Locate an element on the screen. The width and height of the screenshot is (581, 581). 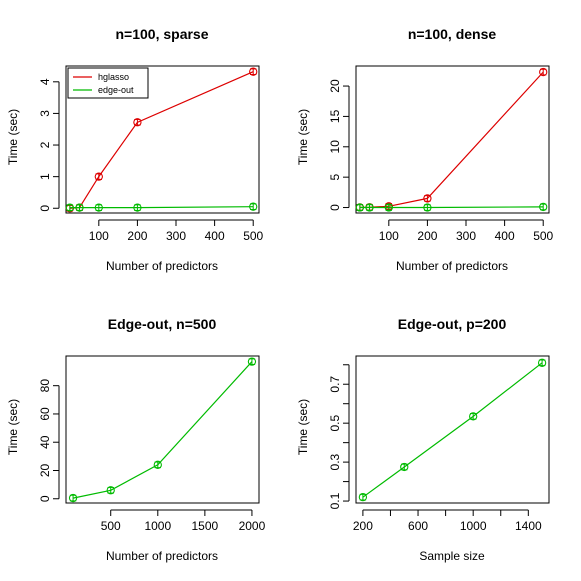
chart-plot-2: 100 200 300 400 500 0 5 10 15 20 is located at coordinates (441, 154).